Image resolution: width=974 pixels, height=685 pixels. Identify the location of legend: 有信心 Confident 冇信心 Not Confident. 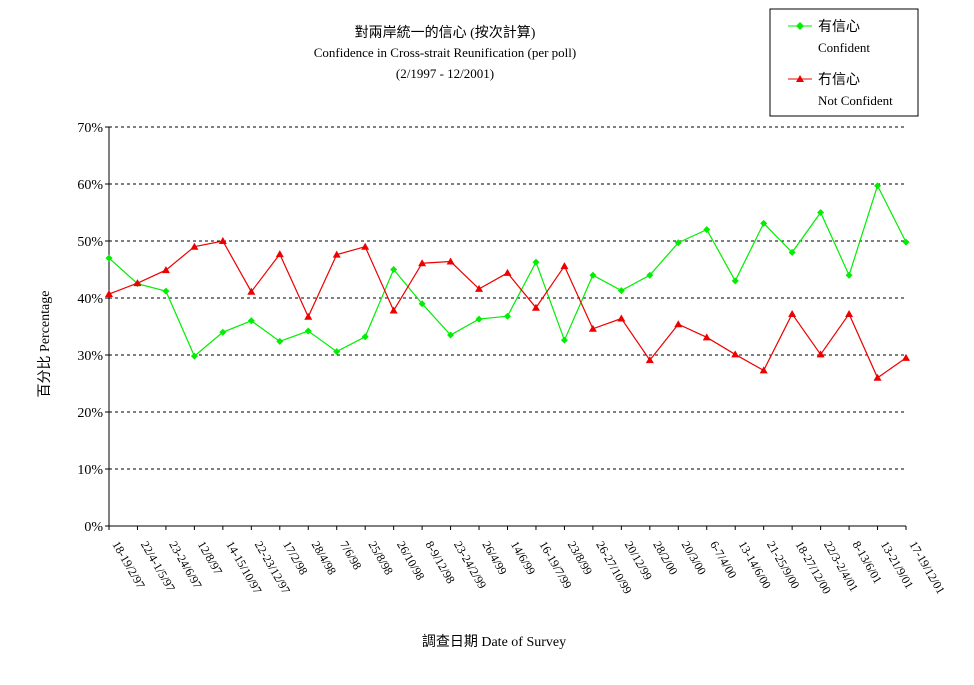
(844, 62).